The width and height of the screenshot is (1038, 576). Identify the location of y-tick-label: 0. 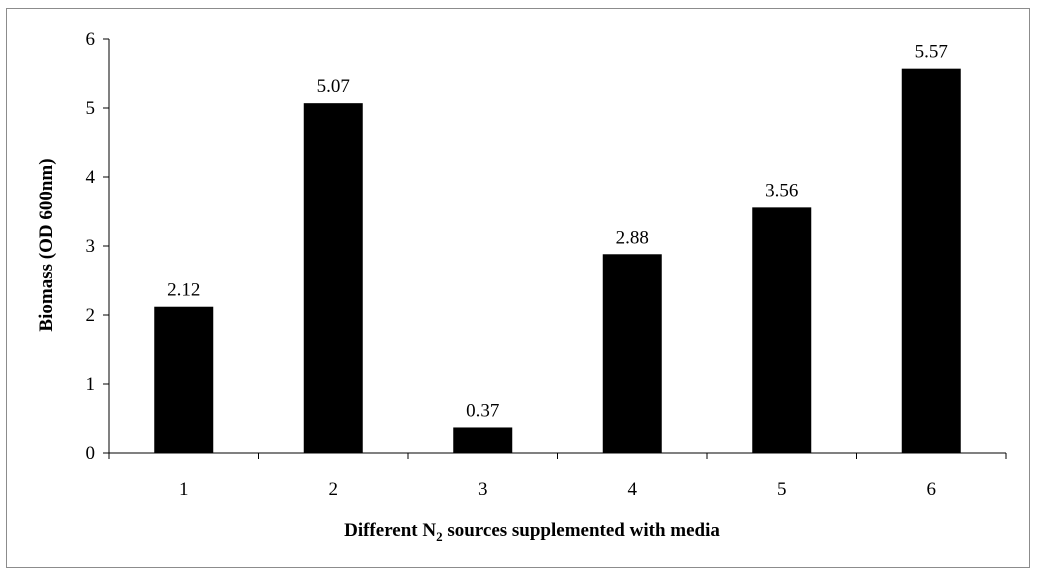
(91, 453).